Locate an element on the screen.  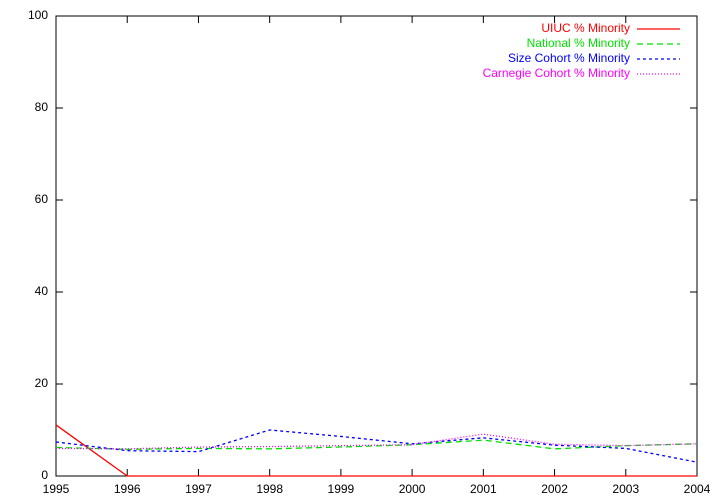
x-tick-label: 2004 is located at coordinates (697, 489).